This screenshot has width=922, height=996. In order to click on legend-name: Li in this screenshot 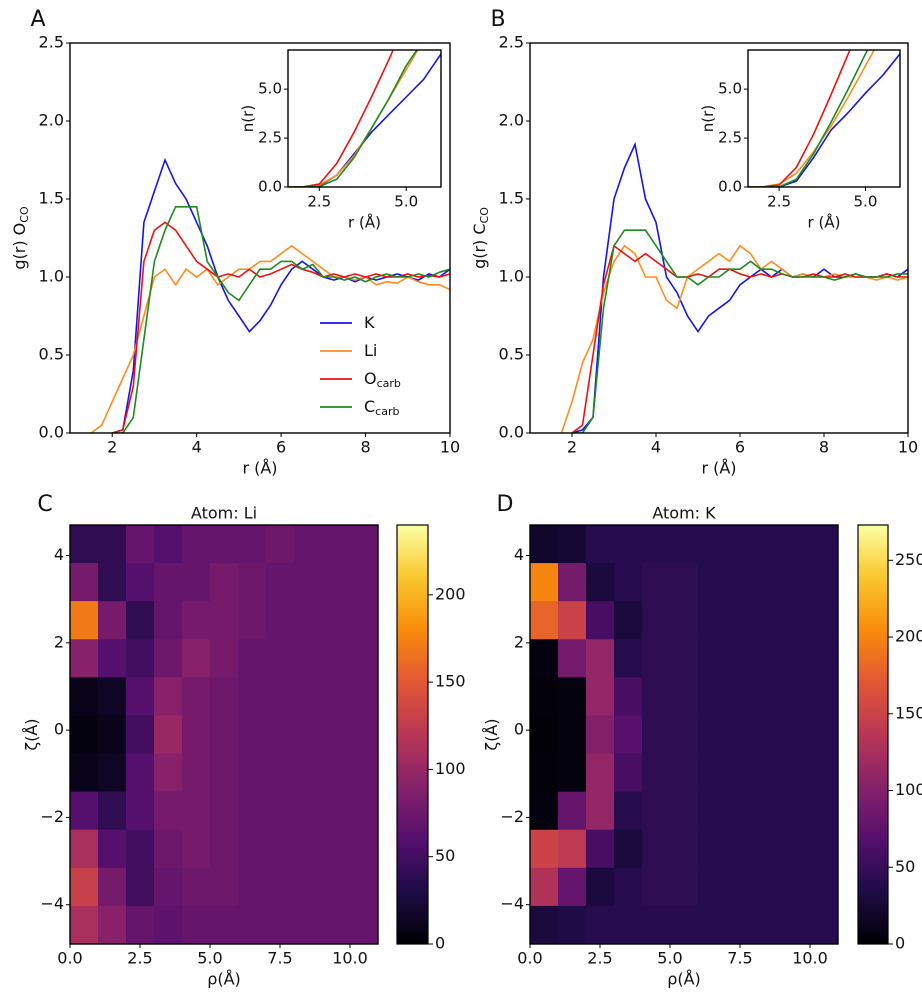, I will do `click(370, 350)`.